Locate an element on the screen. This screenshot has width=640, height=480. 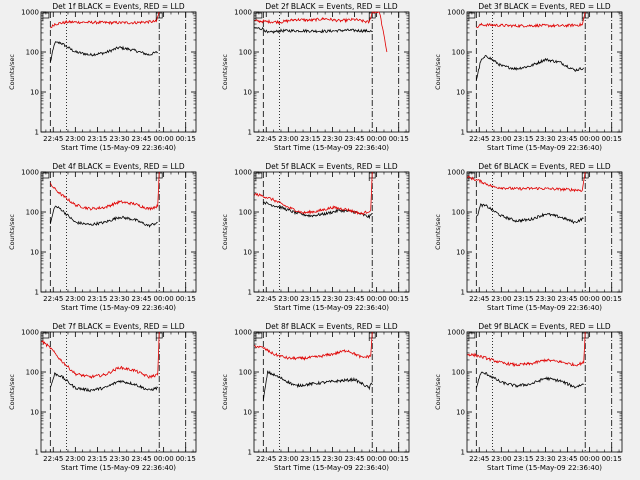
panel-title: Det 3f BLACK = Events, RED = LLD is located at coordinates (544, 6).